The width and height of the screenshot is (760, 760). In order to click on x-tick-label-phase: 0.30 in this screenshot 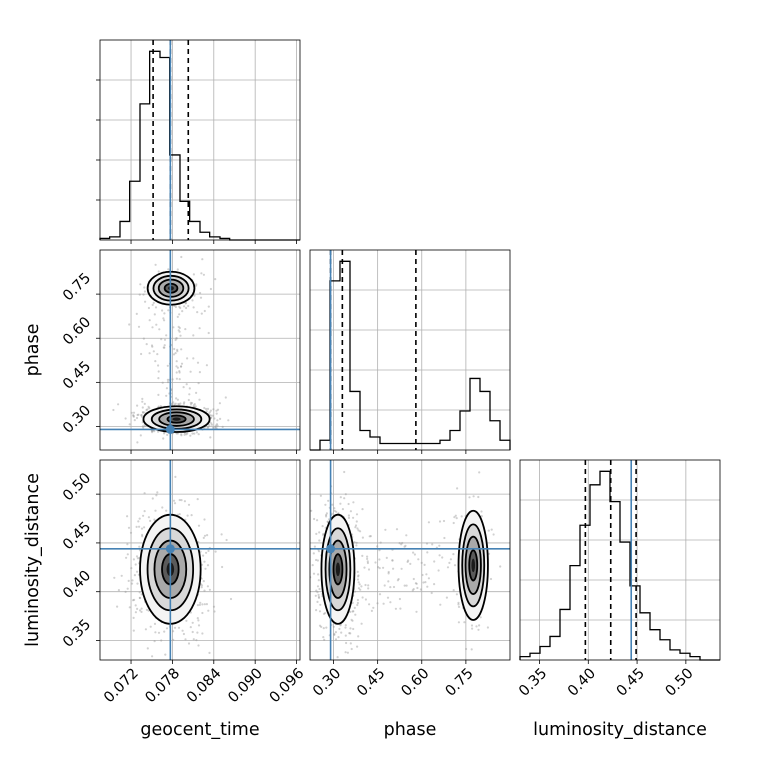, I will do `click(327, 683)`.